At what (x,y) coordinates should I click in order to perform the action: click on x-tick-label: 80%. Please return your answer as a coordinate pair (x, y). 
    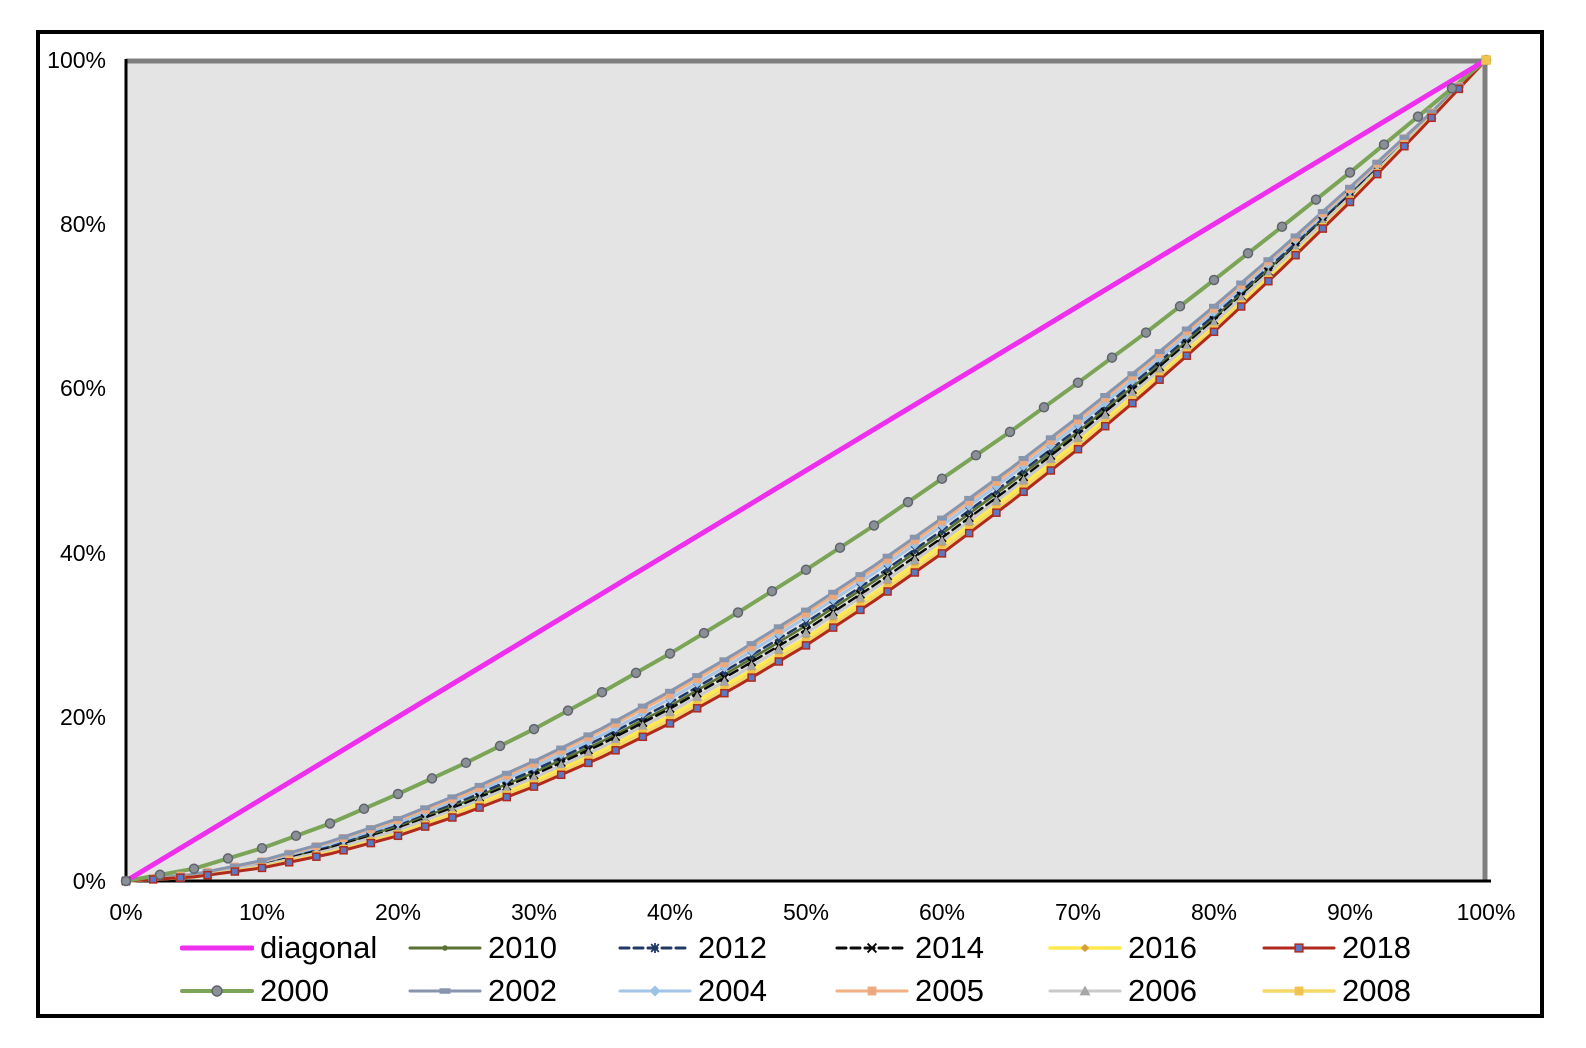
    Looking at the image, I should click on (1214, 912).